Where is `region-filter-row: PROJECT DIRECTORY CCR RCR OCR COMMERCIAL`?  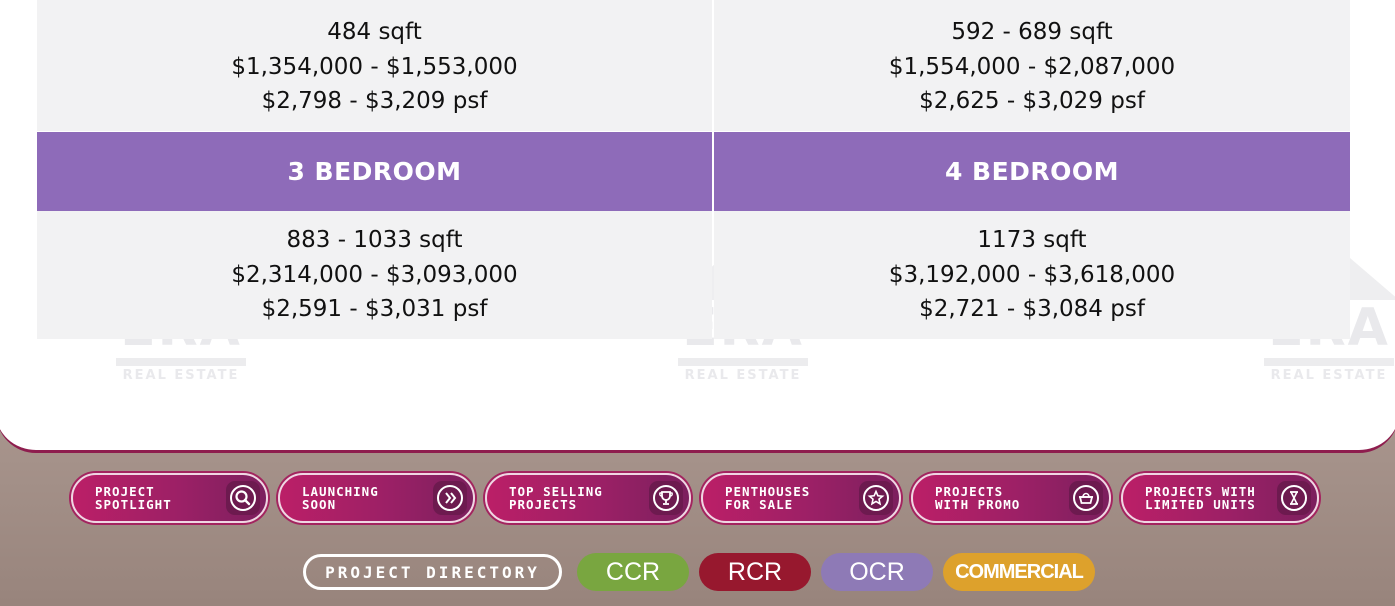
region-filter-row: PROJECT DIRECTORY CCR RCR OCR COMMERCIAL is located at coordinates (699, 572).